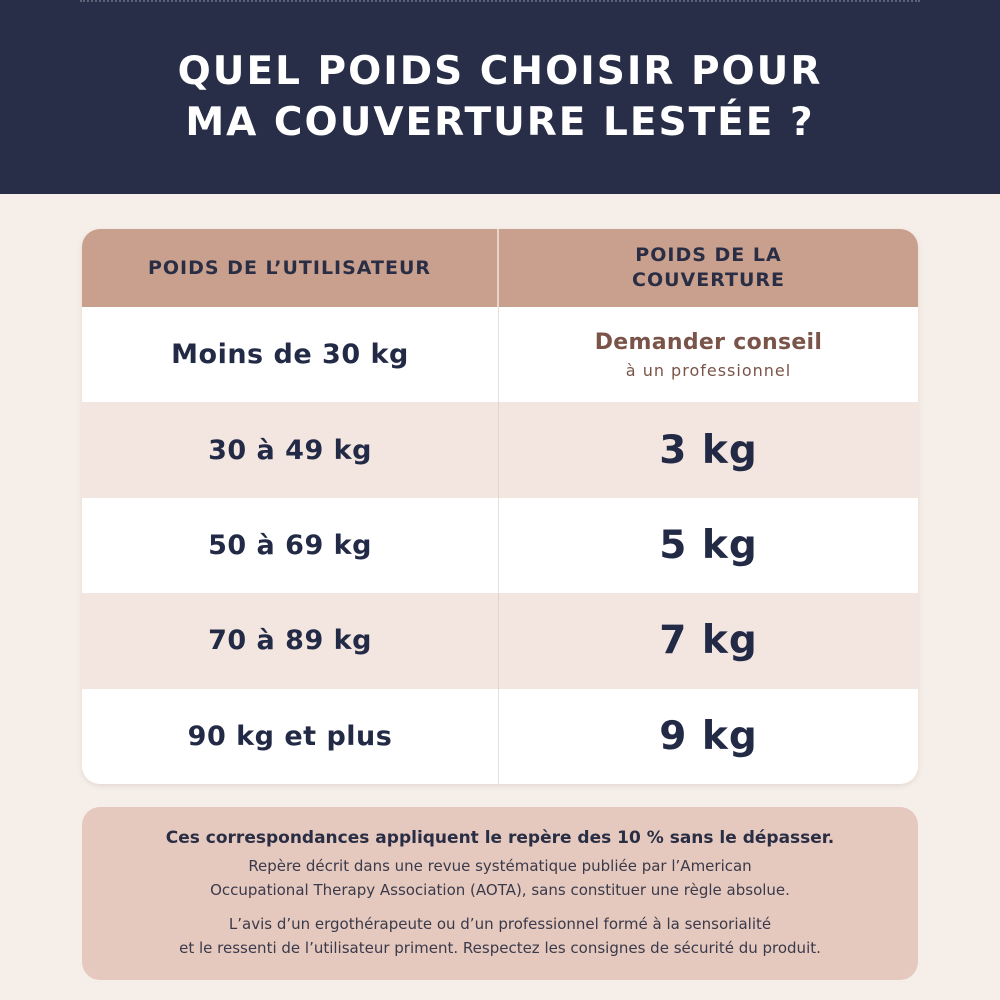  Describe the element at coordinates (500, 71) in the screenshot. I see `page-title-line-1: QUEL POIDS CHOISIR POUR` at that location.